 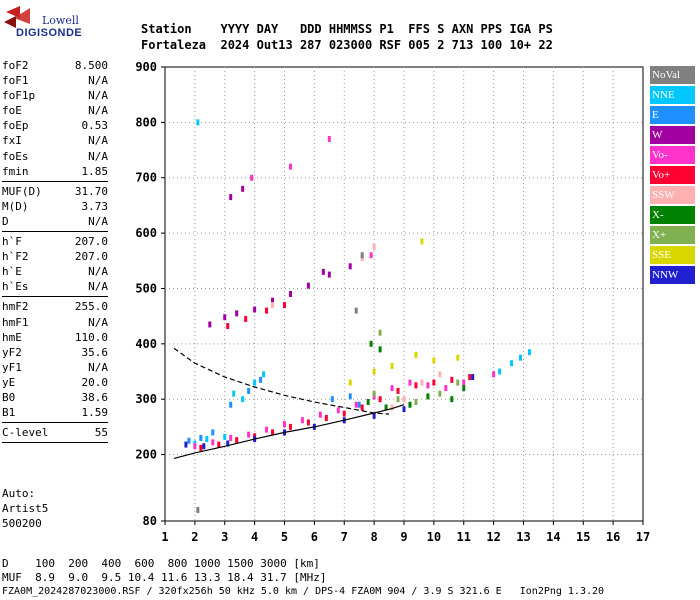 What do you see at coordinates (15, 126) in the screenshot?
I see `param-name: foEp` at bounding box center [15, 126].